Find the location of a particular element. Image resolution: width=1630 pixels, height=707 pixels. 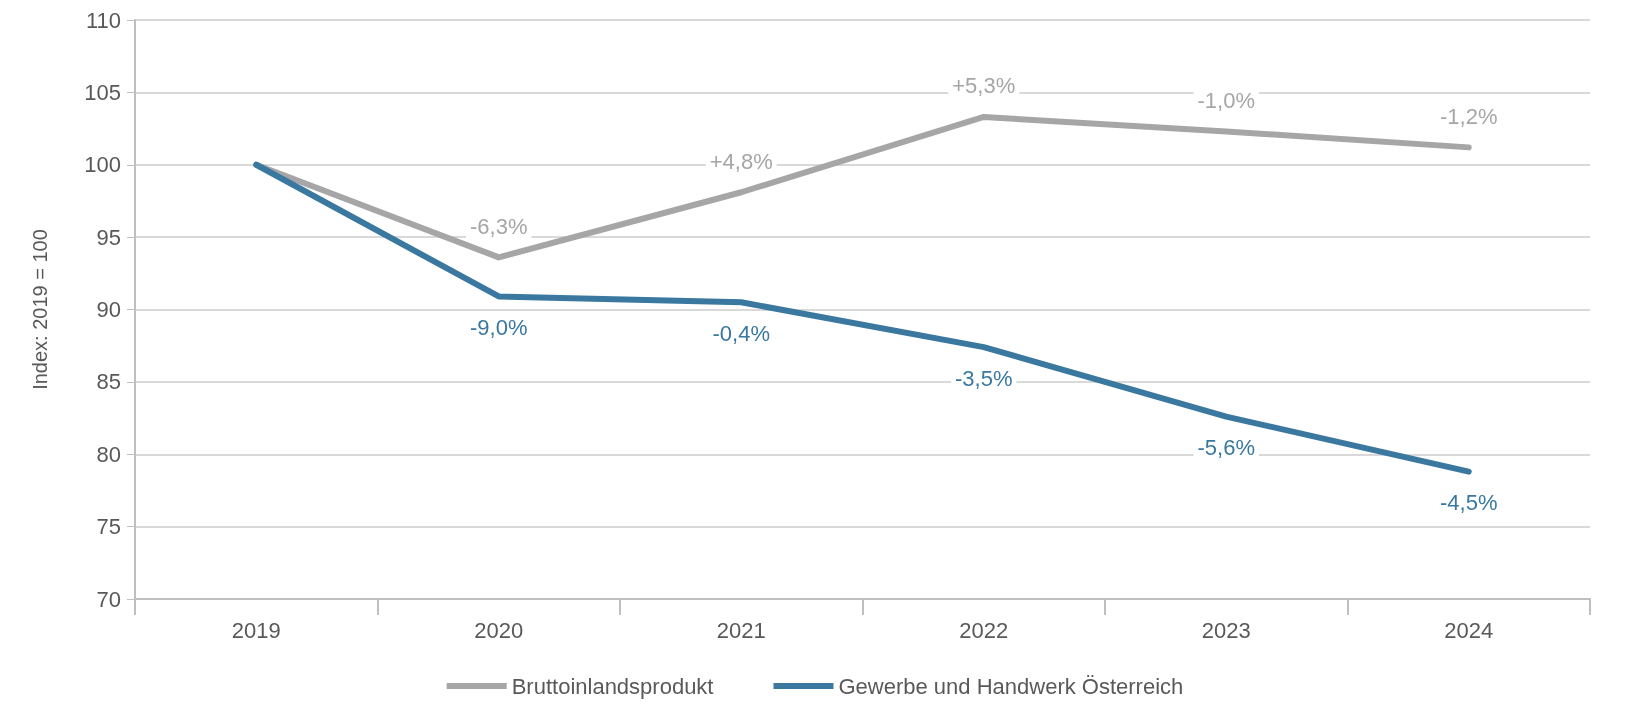

annotation: +5,3% is located at coordinates (984, 86).